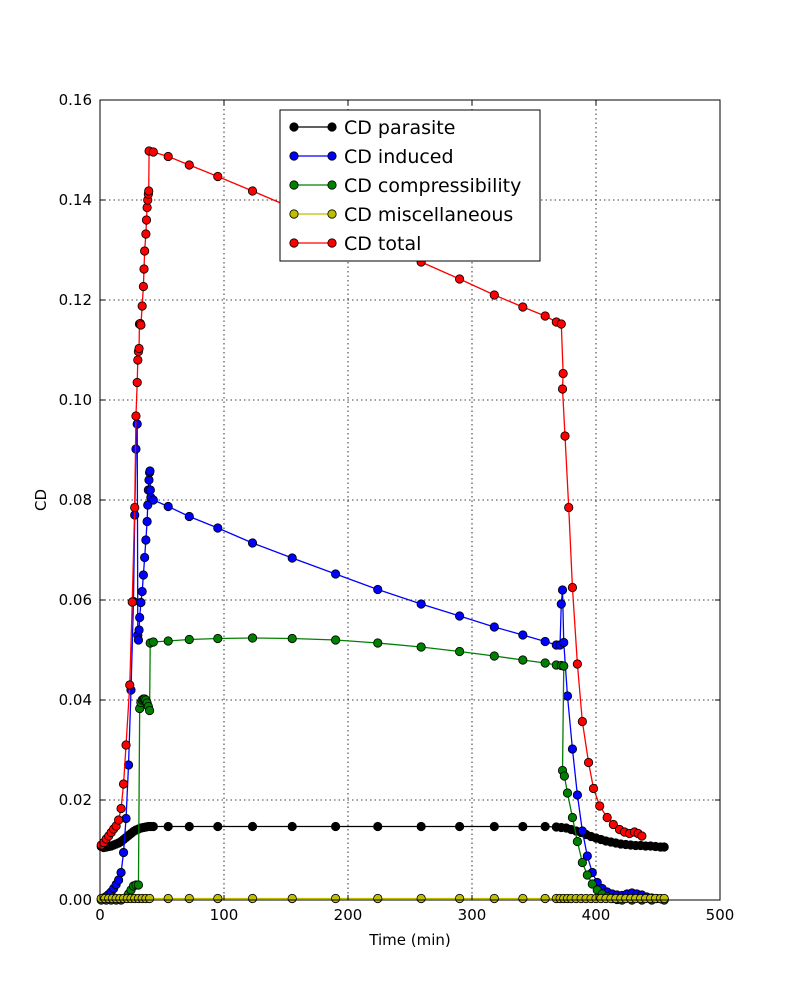 The width and height of the screenshot is (800, 1000). Describe the element at coordinates (399, 157) in the screenshot. I see `legend-label: CD induced` at that location.